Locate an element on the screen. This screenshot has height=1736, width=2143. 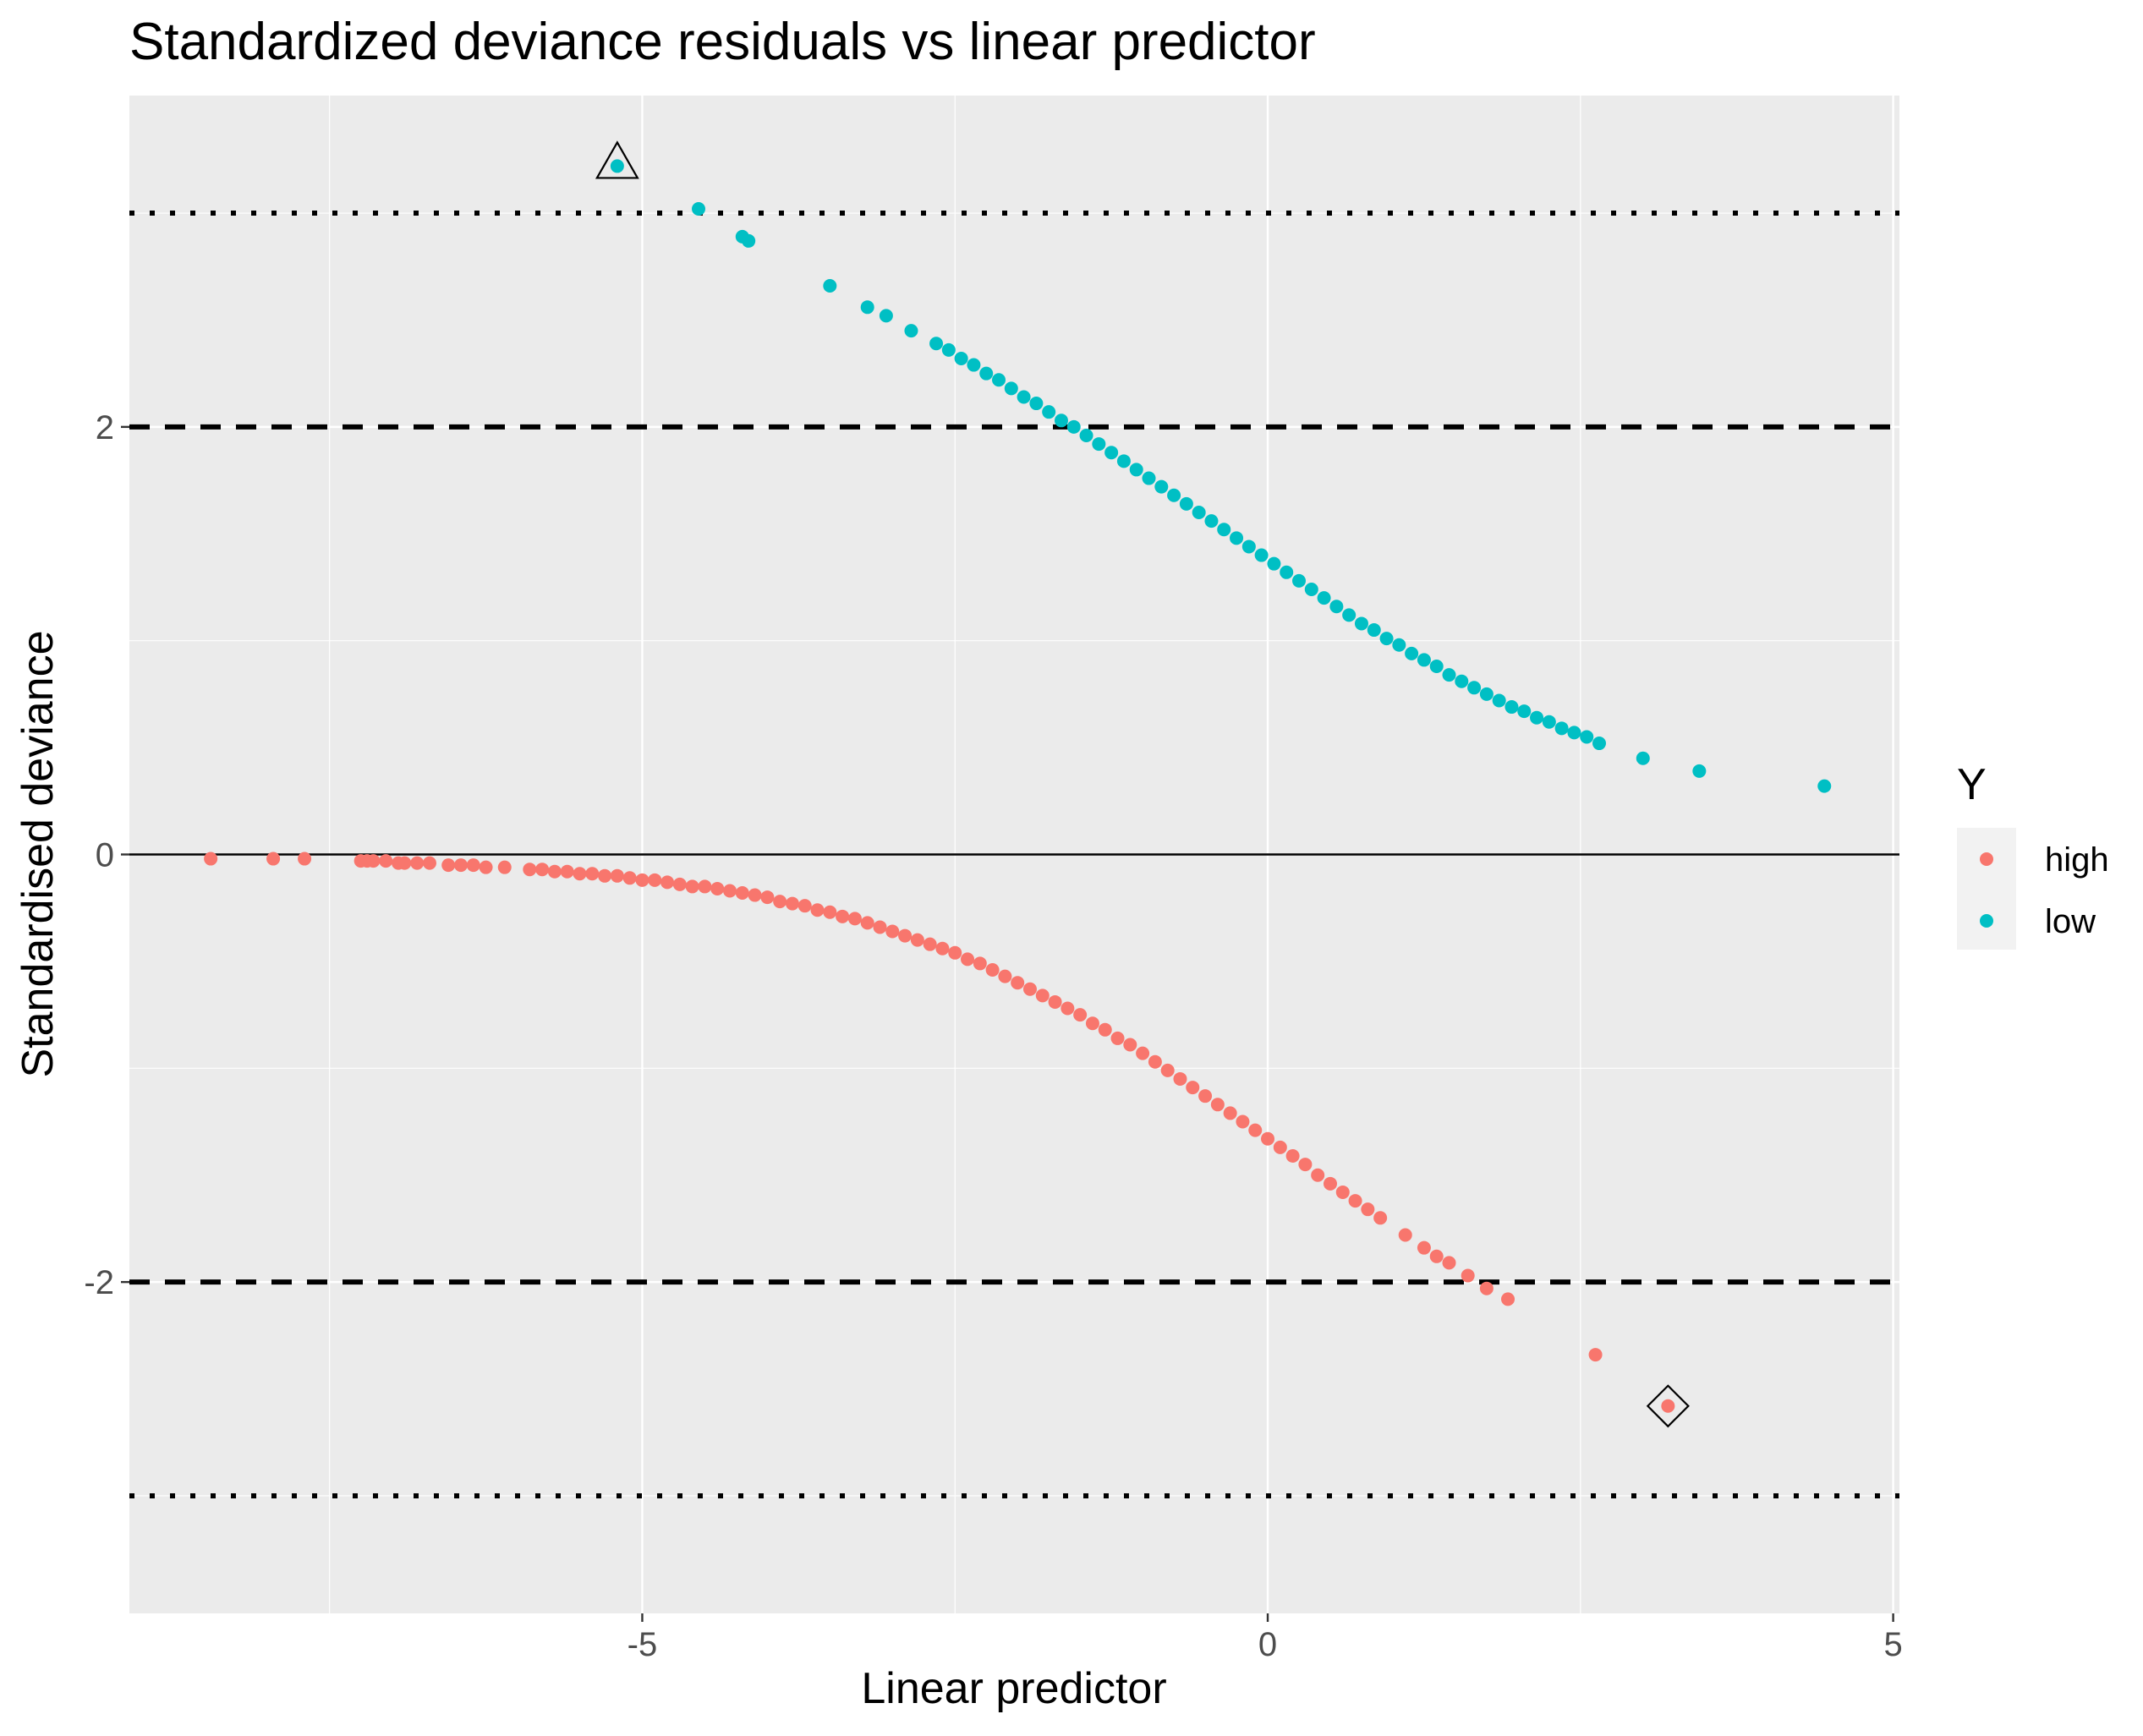
legend-key-low is located at coordinates (1986, 921).